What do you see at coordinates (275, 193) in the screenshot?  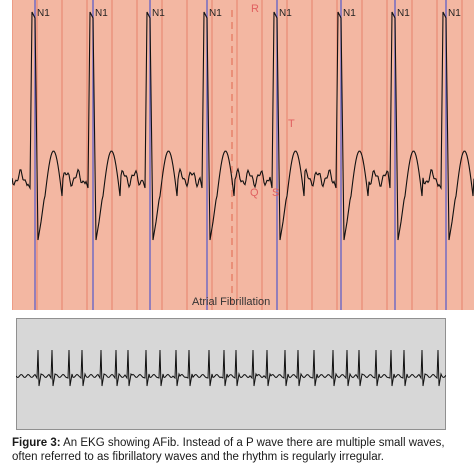 I see `s-wave-label: S` at bounding box center [275, 193].